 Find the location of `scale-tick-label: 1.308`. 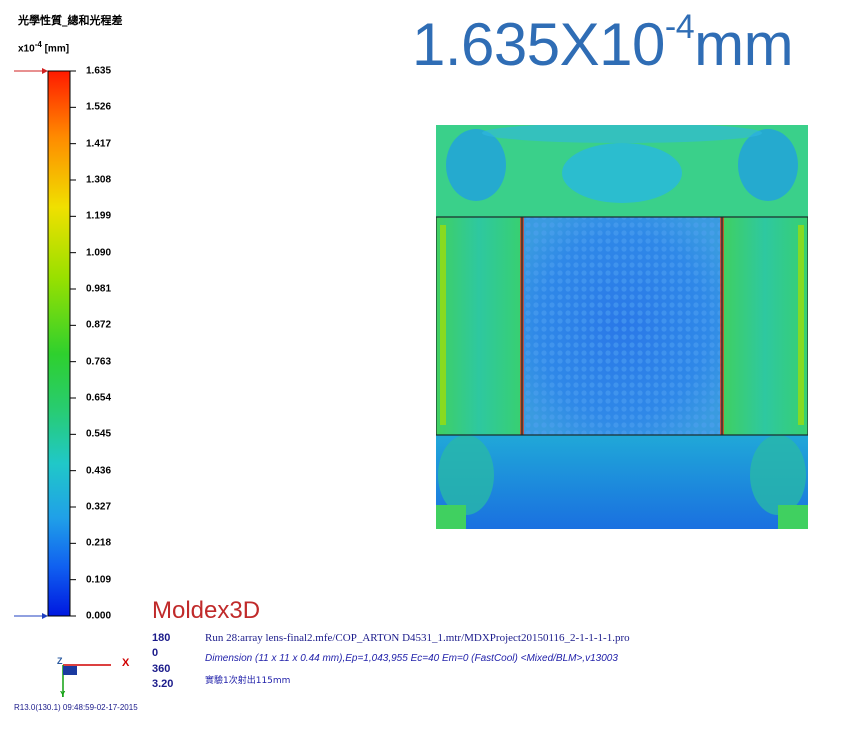

scale-tick-label: 1.308 is located at coordinates (99, 180).